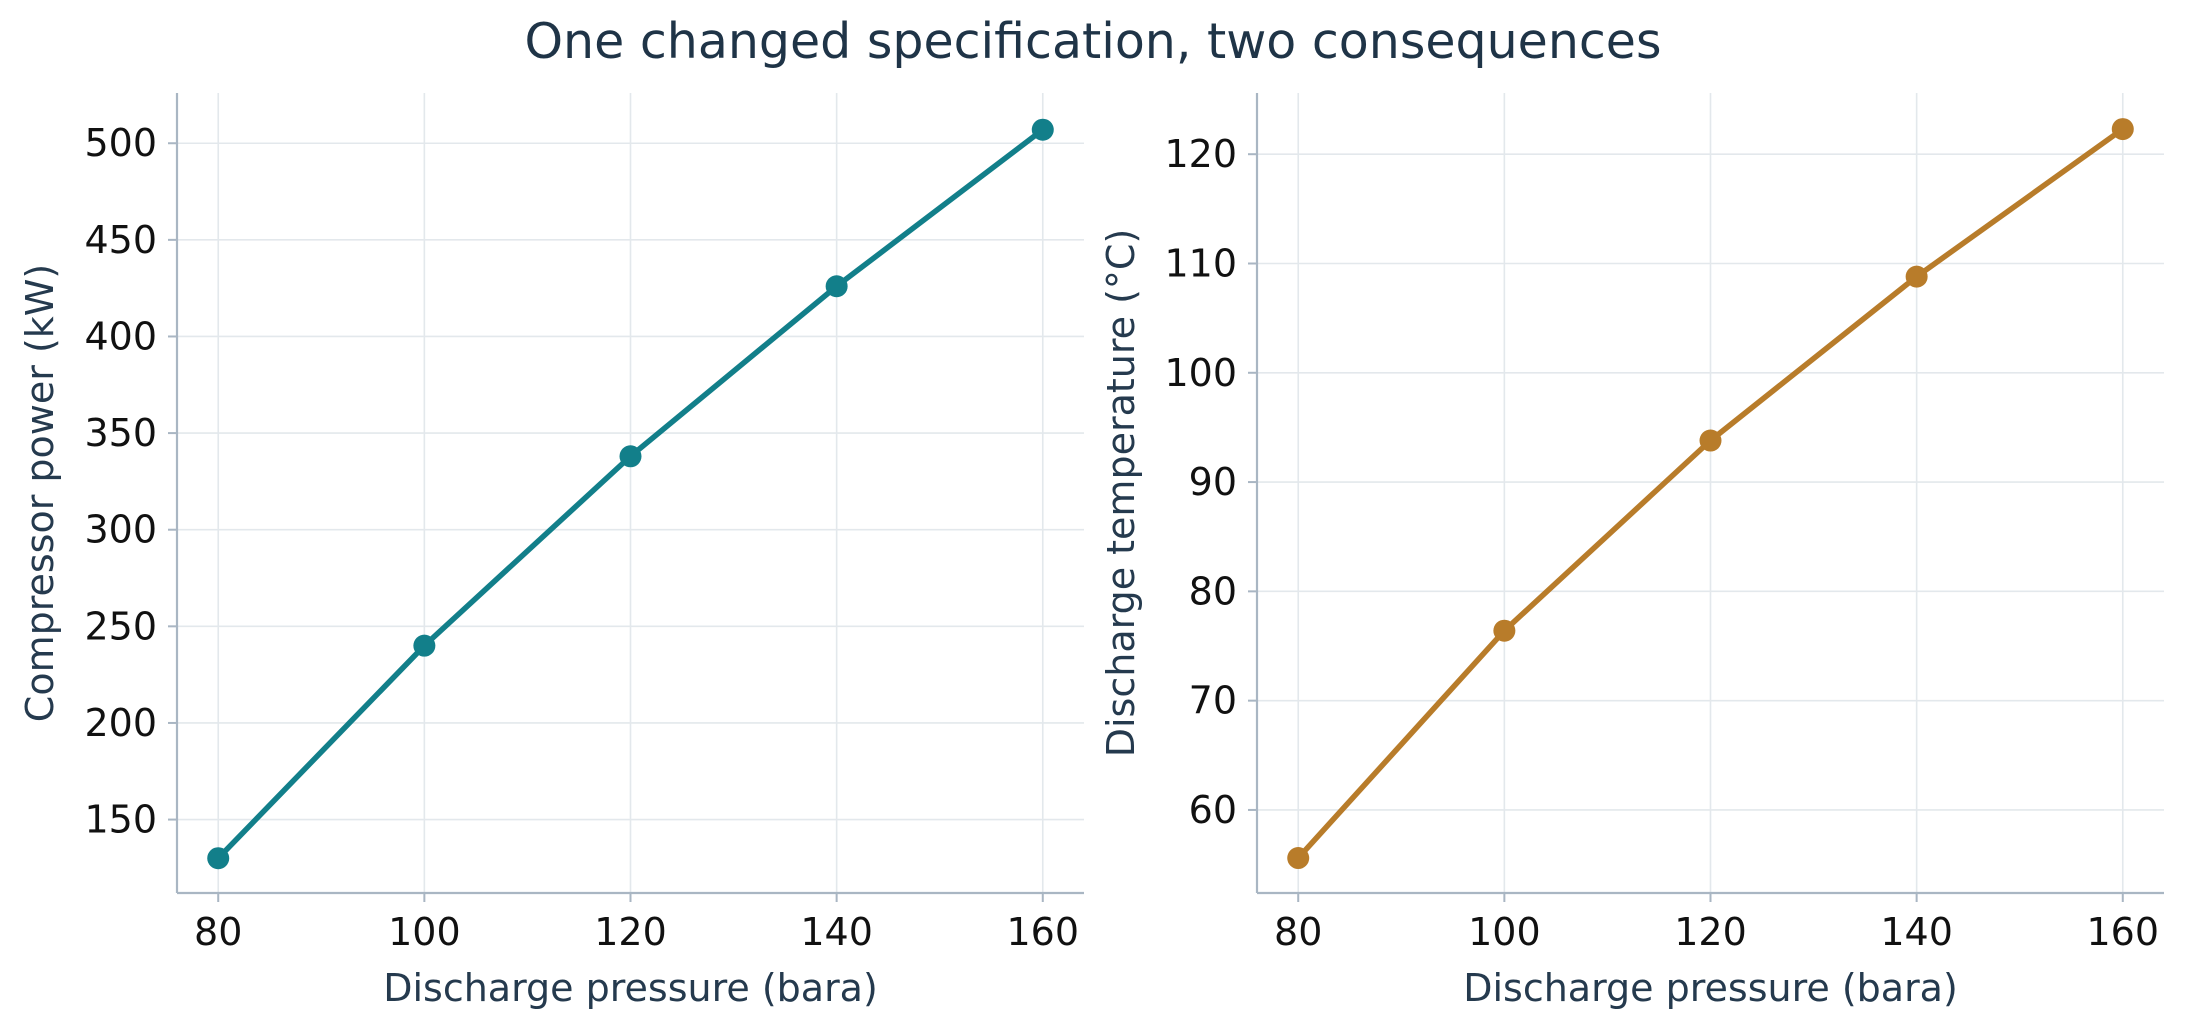 The width and height of the screenshot is (2187, 1035). I want to click on y-tick-label: 100, so click(1200, 373).